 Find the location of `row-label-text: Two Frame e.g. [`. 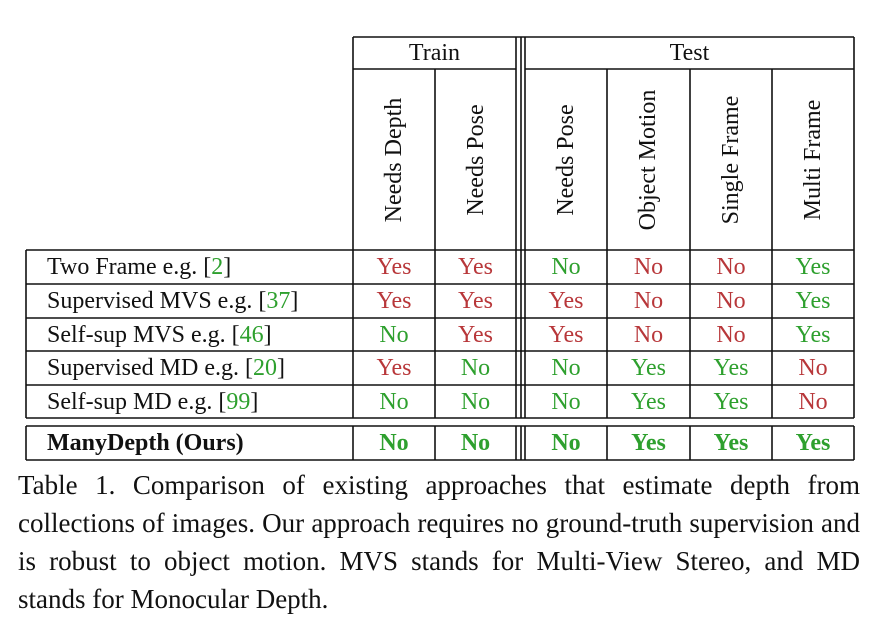

row-label-text: Two Frame e.g. [ is located at coordinates (129, 267).